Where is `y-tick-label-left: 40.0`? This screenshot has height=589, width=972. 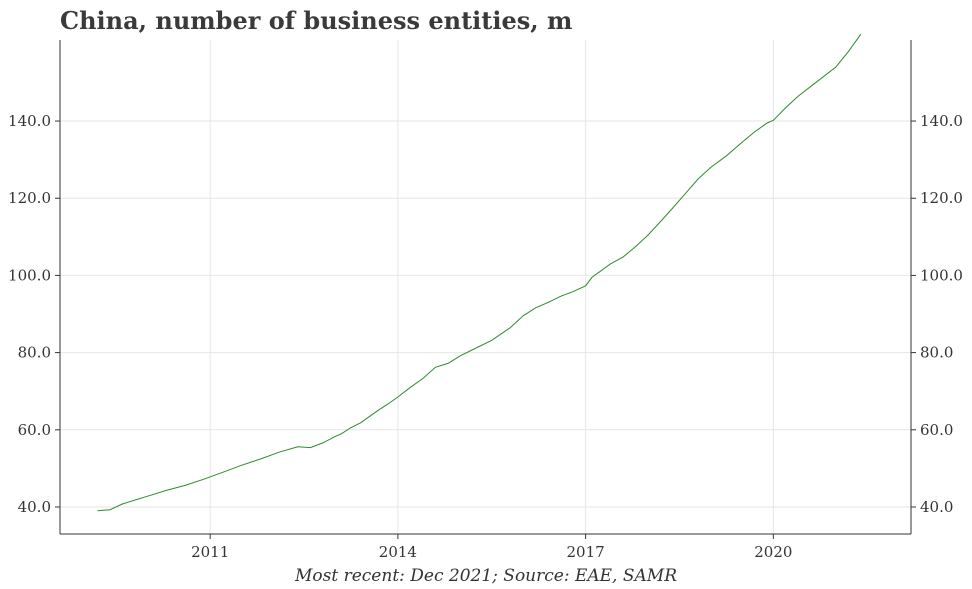
y-tick-label-left: 40.0 is located at coordinates (34, 507).